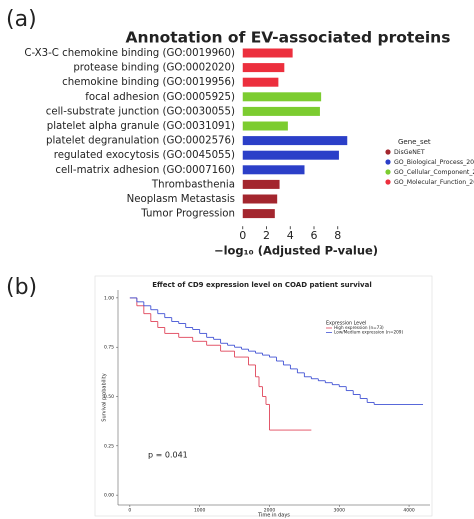  Describe the element at coordinates (200, 511) in the screenshot. I see `x-tick-label: 1000` at that location.